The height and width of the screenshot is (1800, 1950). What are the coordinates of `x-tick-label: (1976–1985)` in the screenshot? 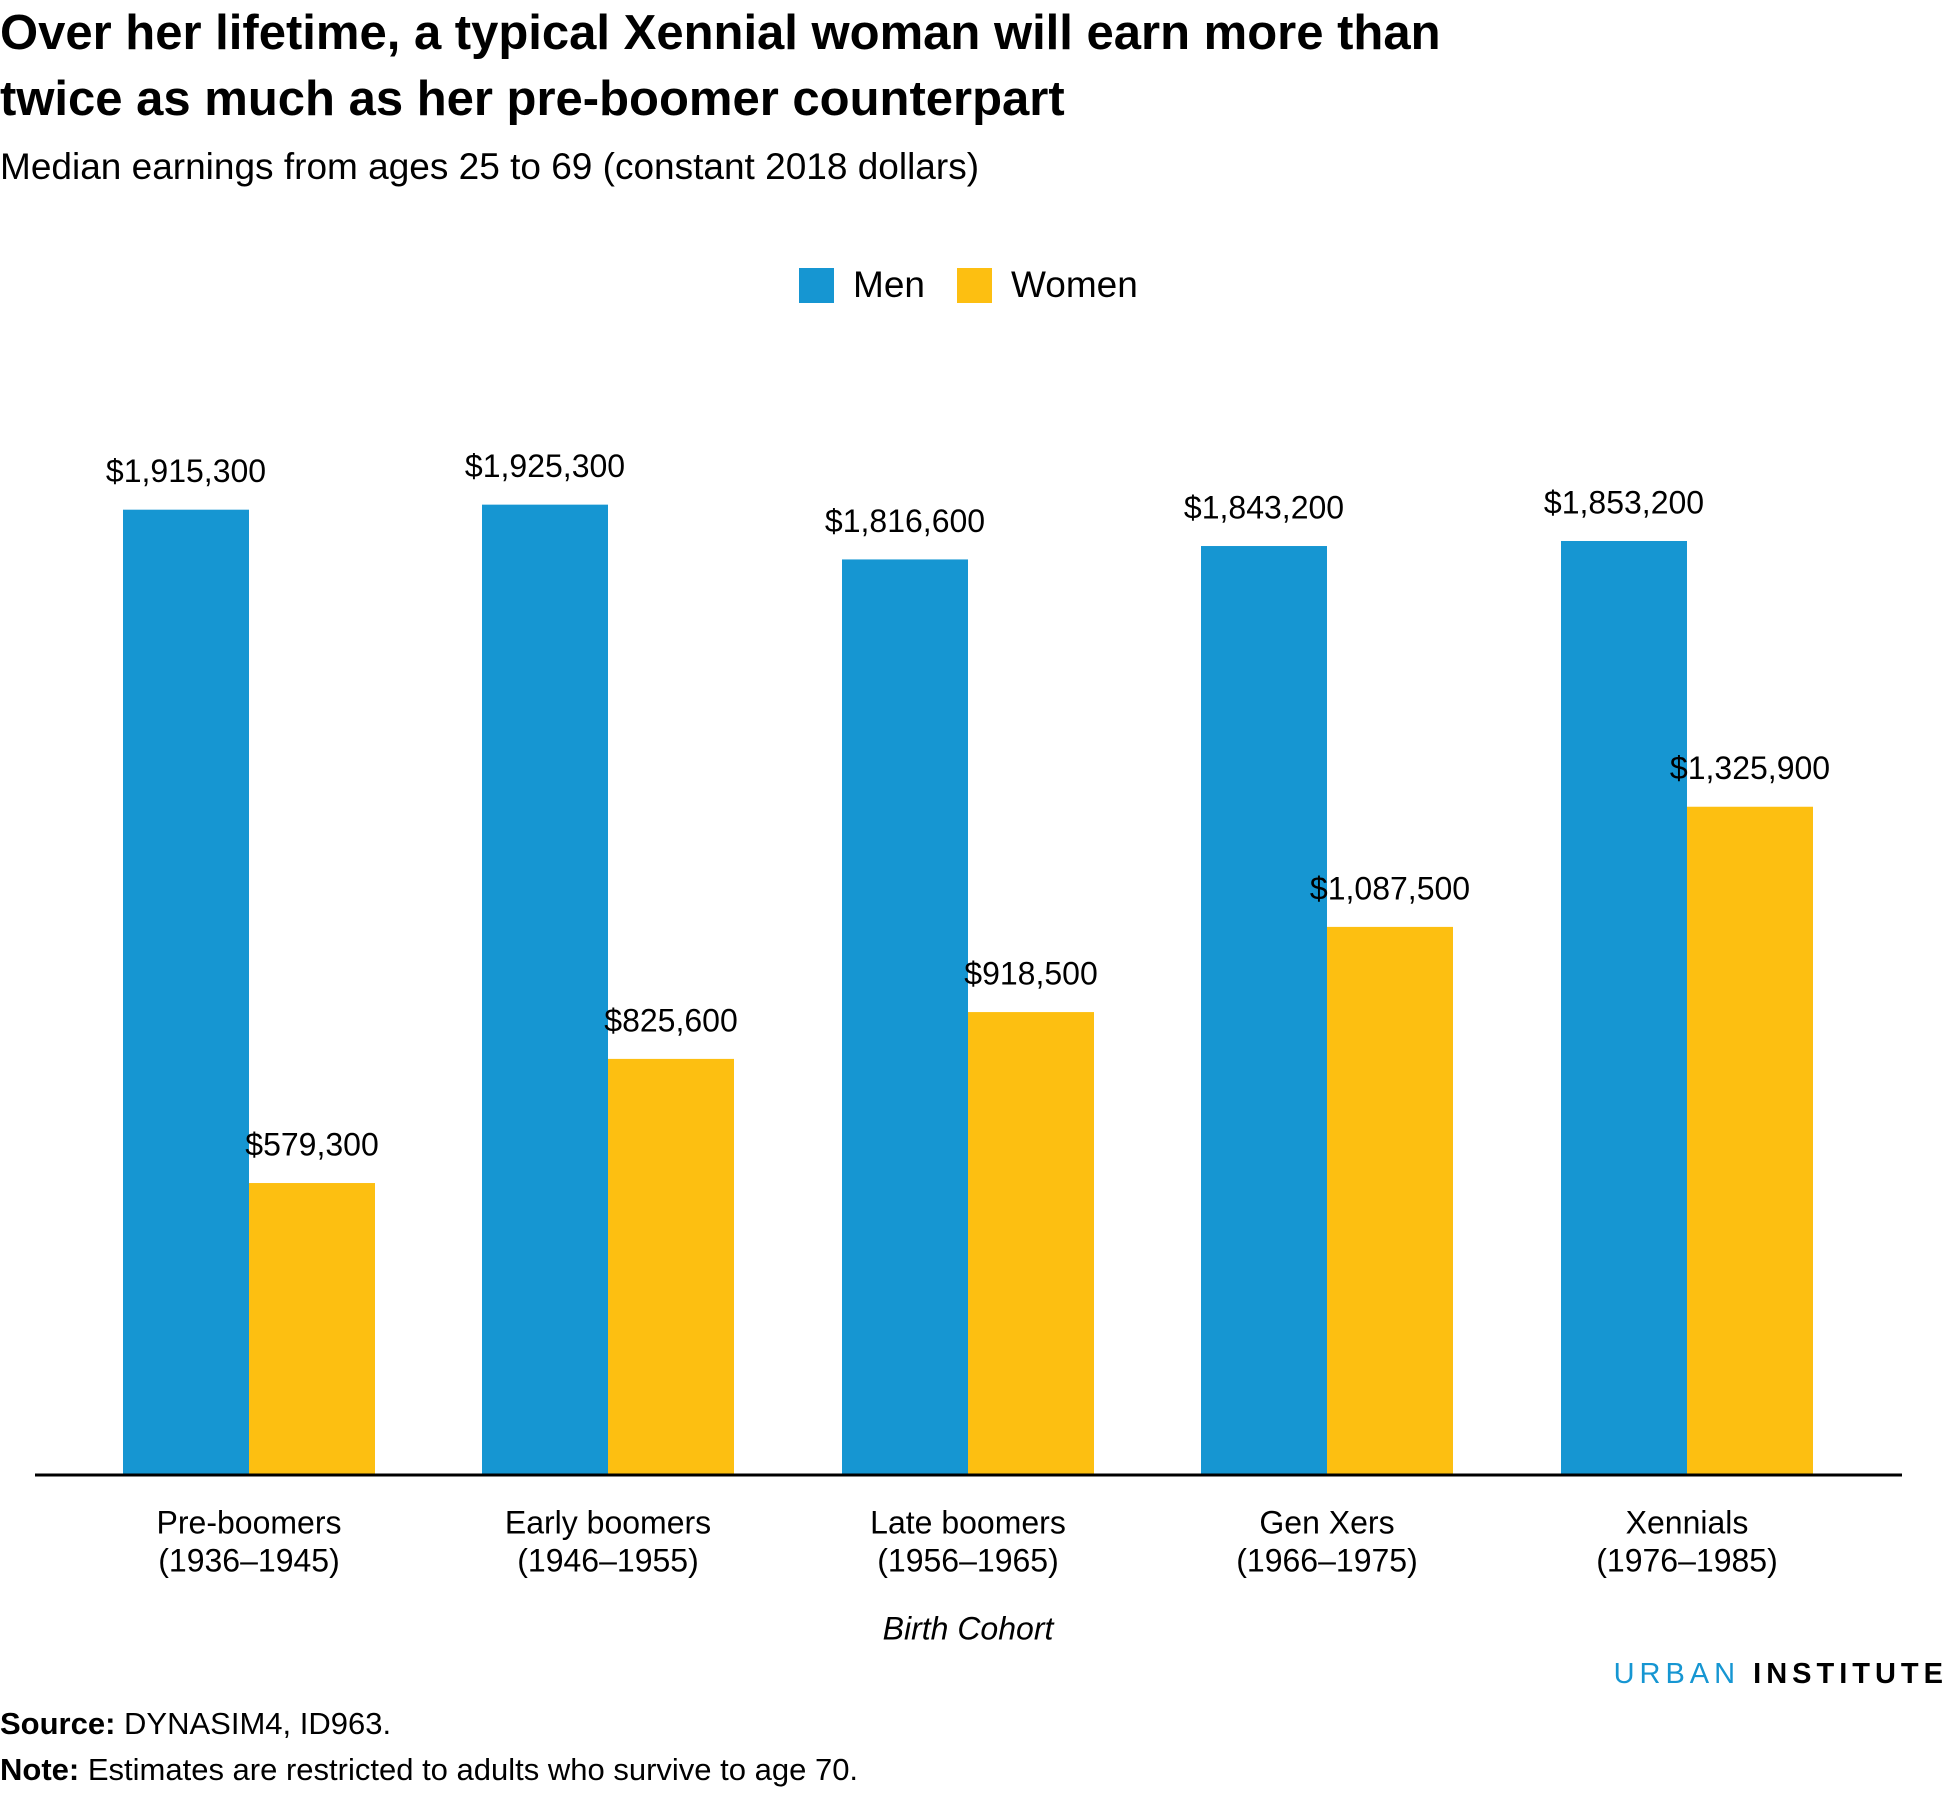 It's located at (1686, 1560).